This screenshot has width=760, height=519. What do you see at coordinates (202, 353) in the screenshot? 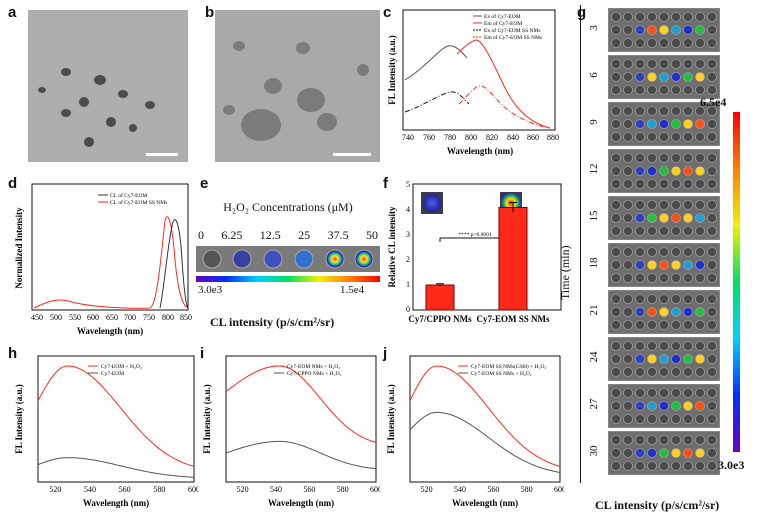
I see `panel-label-i: i` at bounding box center [202, 353].